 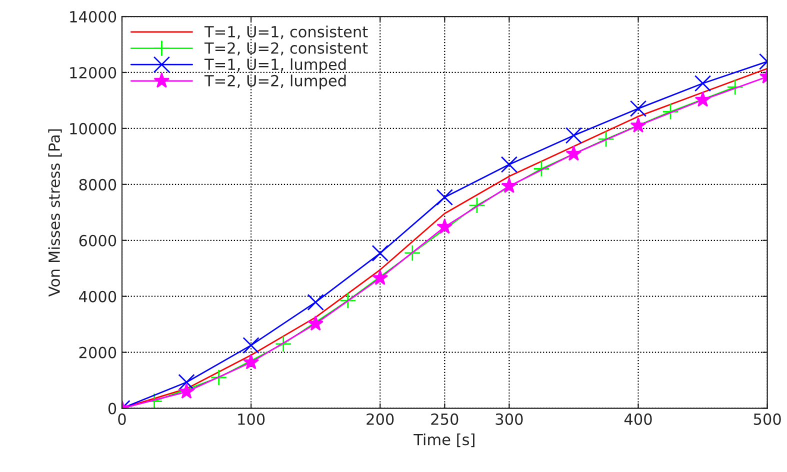 I want to click on x-axis-title: Time [s], so click(x=444, y=440).